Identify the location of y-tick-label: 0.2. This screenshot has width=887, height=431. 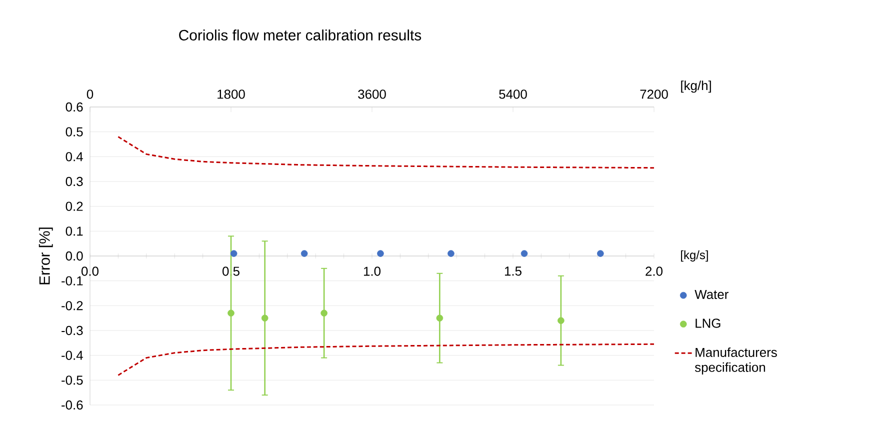
(74, 206).